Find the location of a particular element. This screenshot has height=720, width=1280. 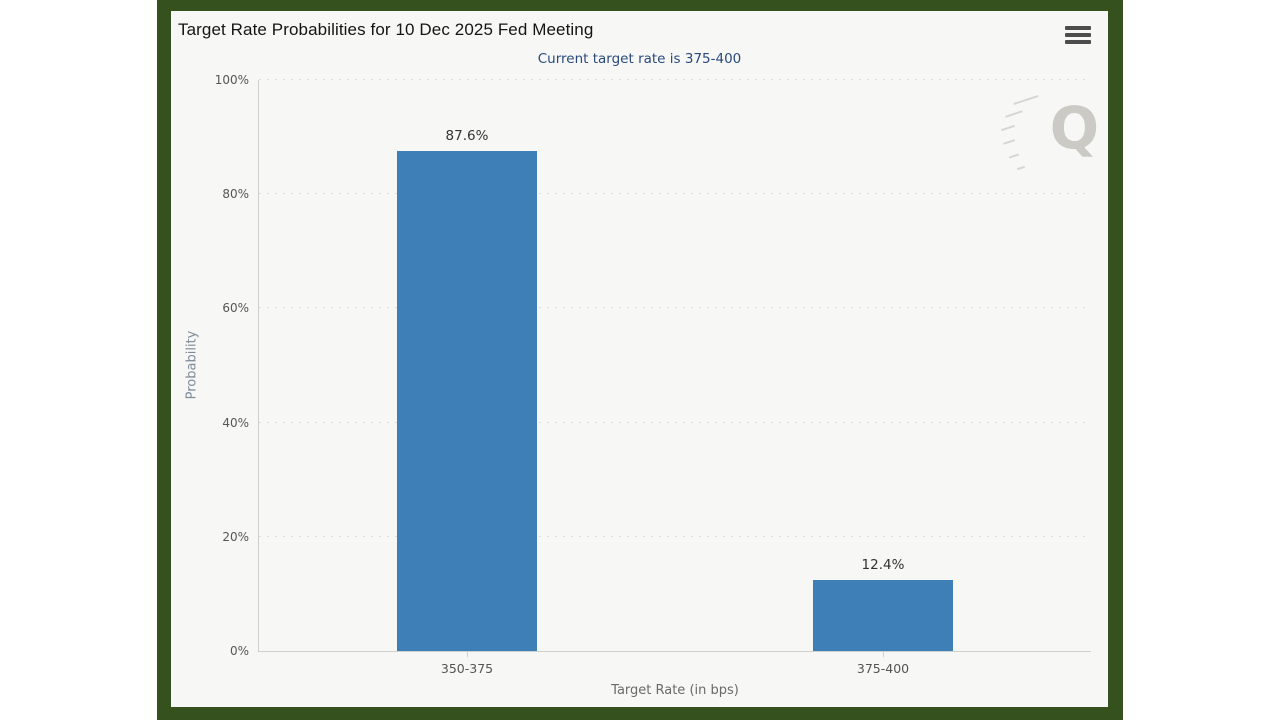

y-tick-label-80: 80% is located at coordinates (235, 194).